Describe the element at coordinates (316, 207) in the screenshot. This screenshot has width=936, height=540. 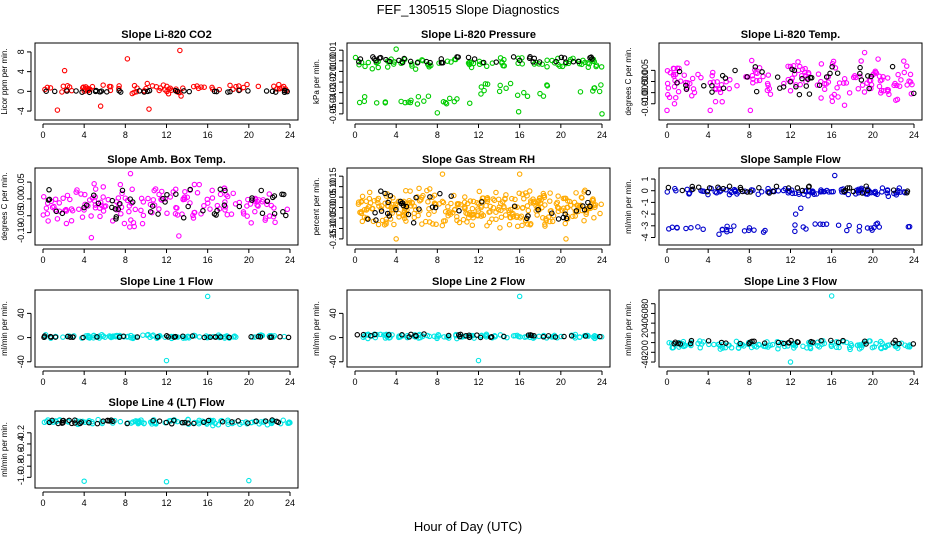
I see `y-axis-label: percent per min.` at that location.